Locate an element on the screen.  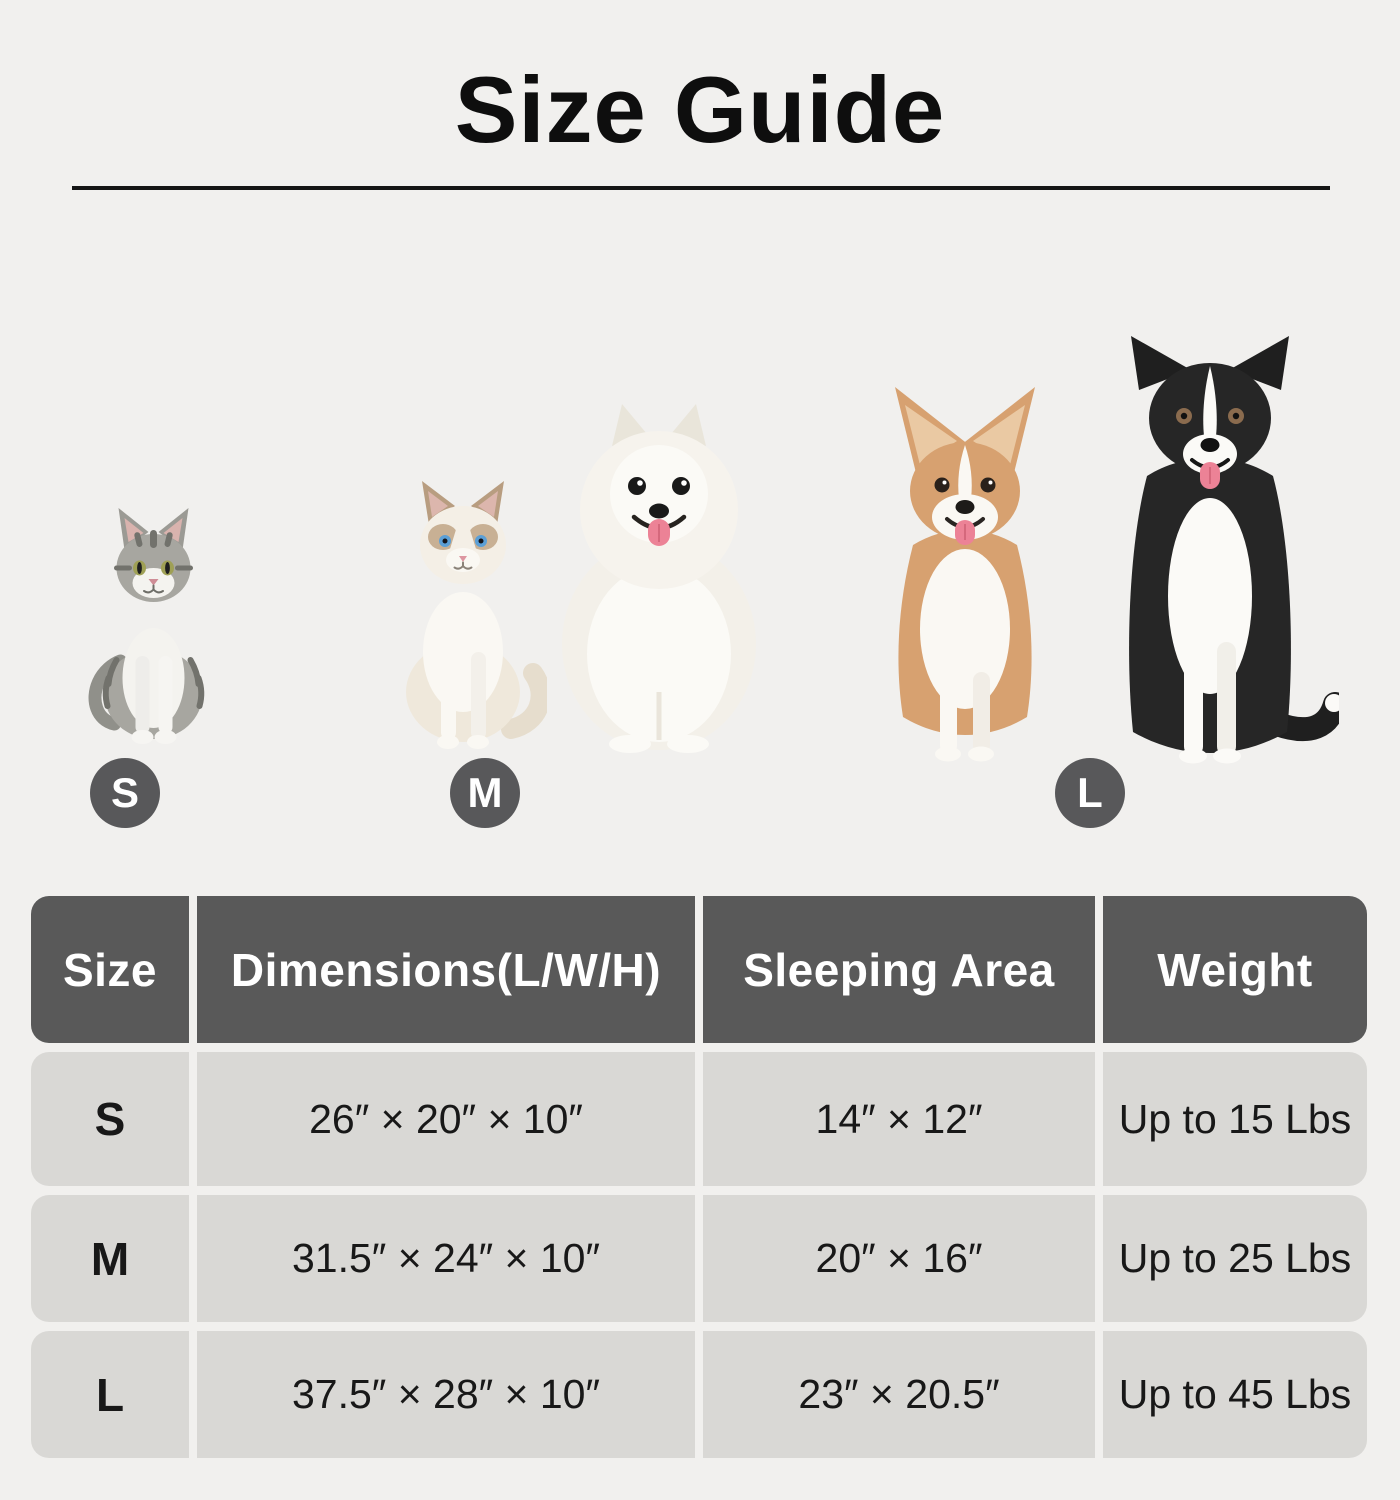
size-badge-s-label: S is located at coordinates (124, 792).